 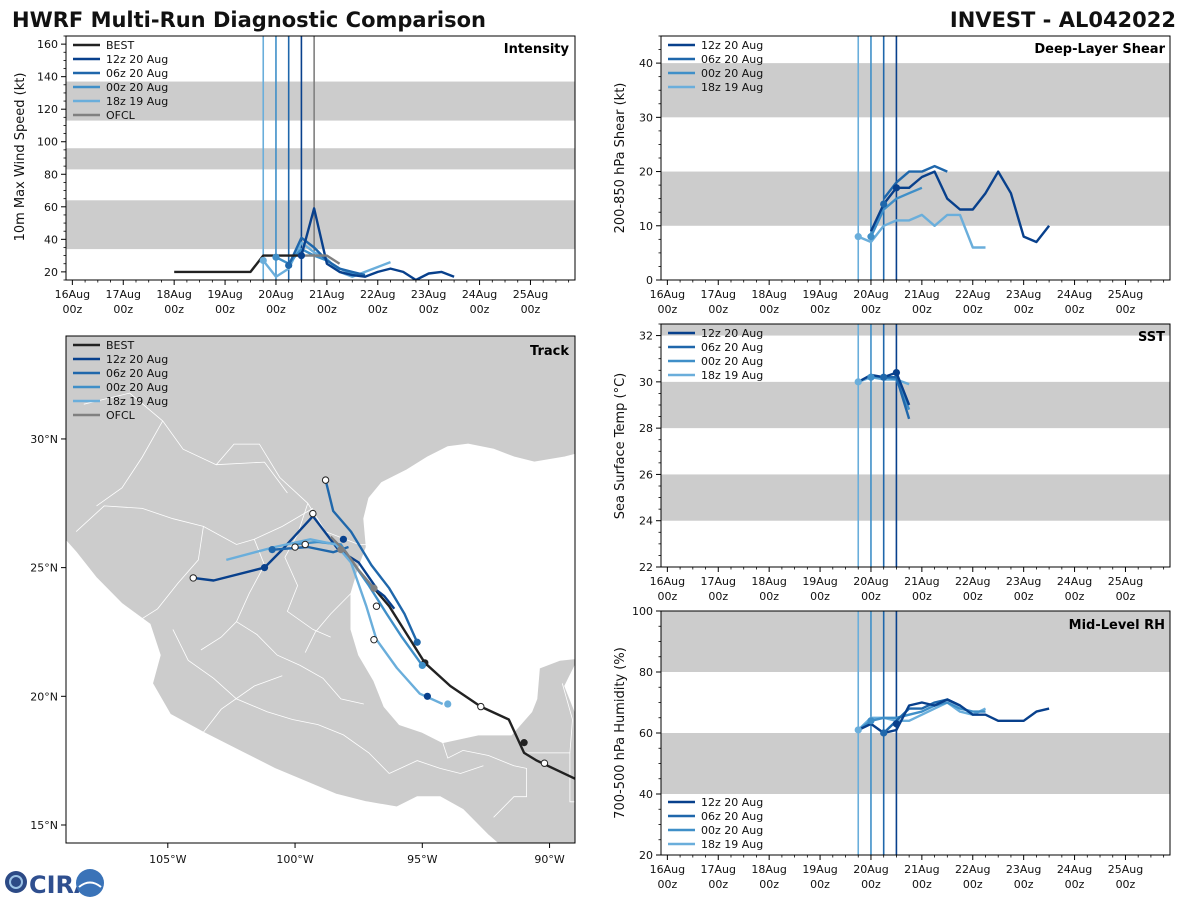 I want to click on intensity-legend-label: BEST, so click(x=120, y=45).